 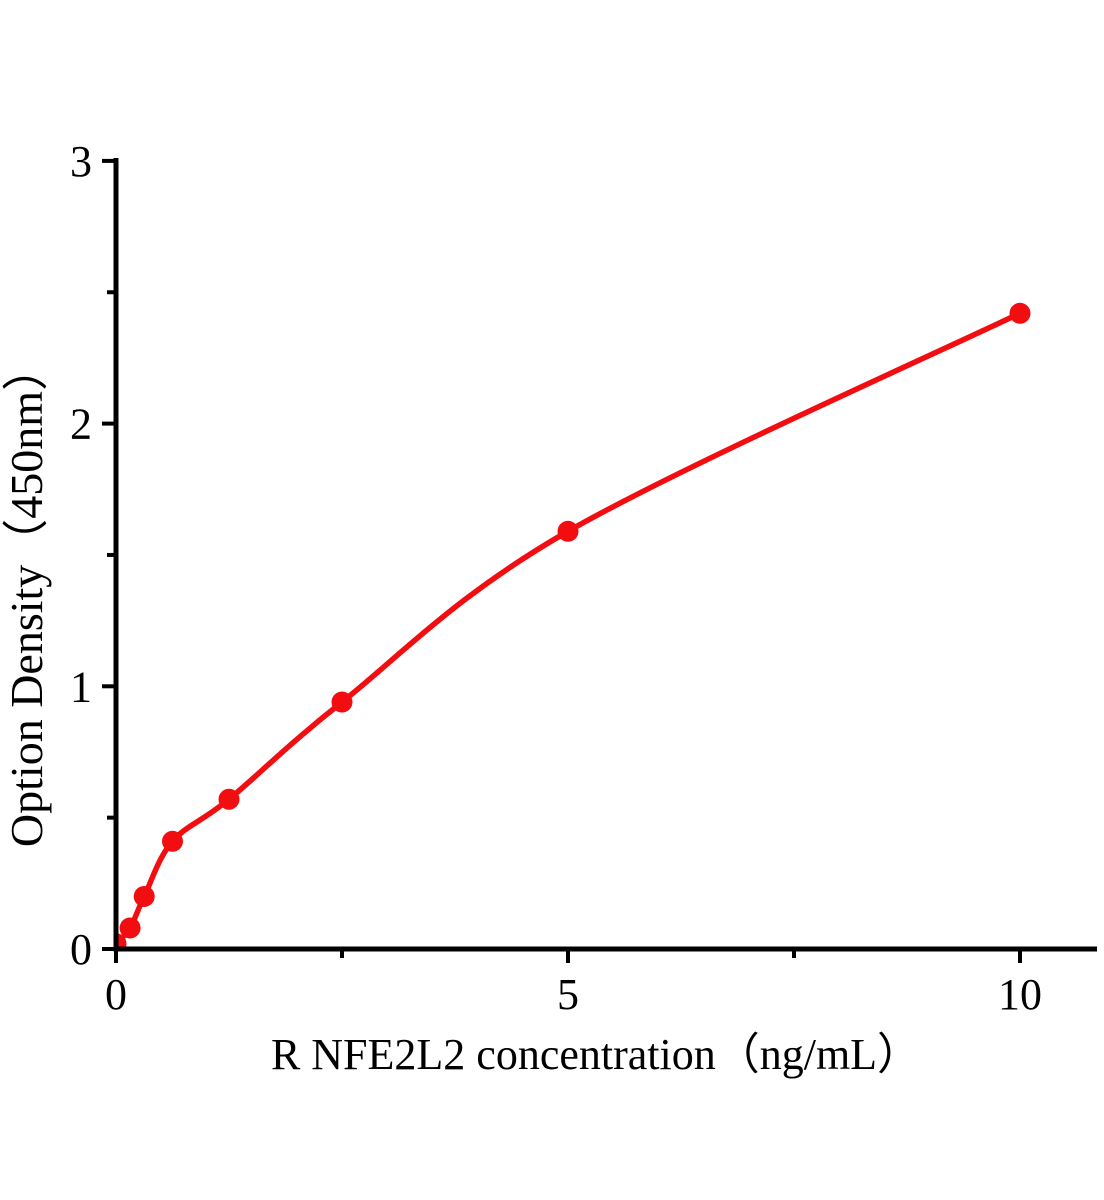 I want to click on y-tick-label: 3, so click(x=81, y=161).